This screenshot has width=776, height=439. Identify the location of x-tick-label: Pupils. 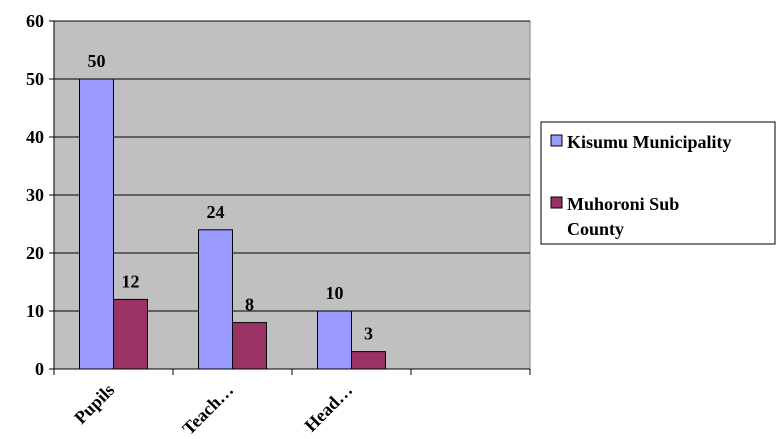
(94, 404).